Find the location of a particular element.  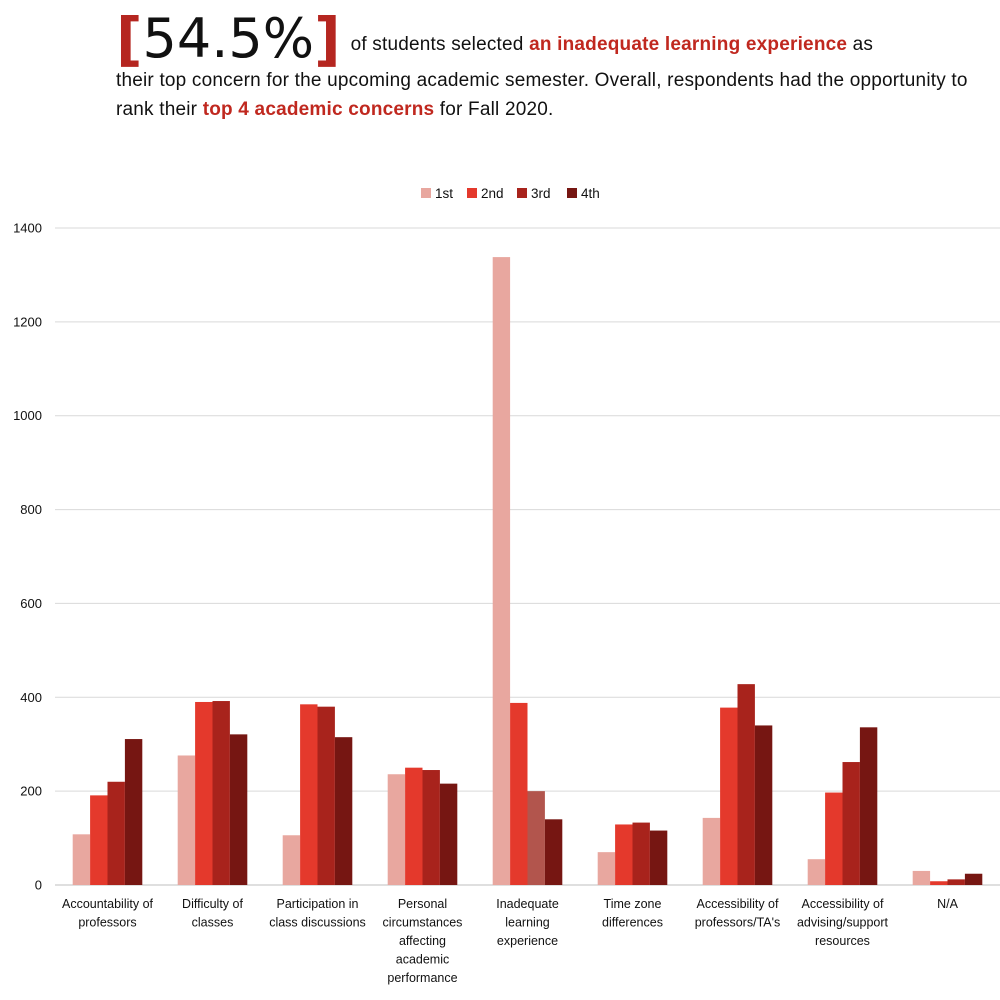

x-tick-label: performance is located at coordinates (422, 978).